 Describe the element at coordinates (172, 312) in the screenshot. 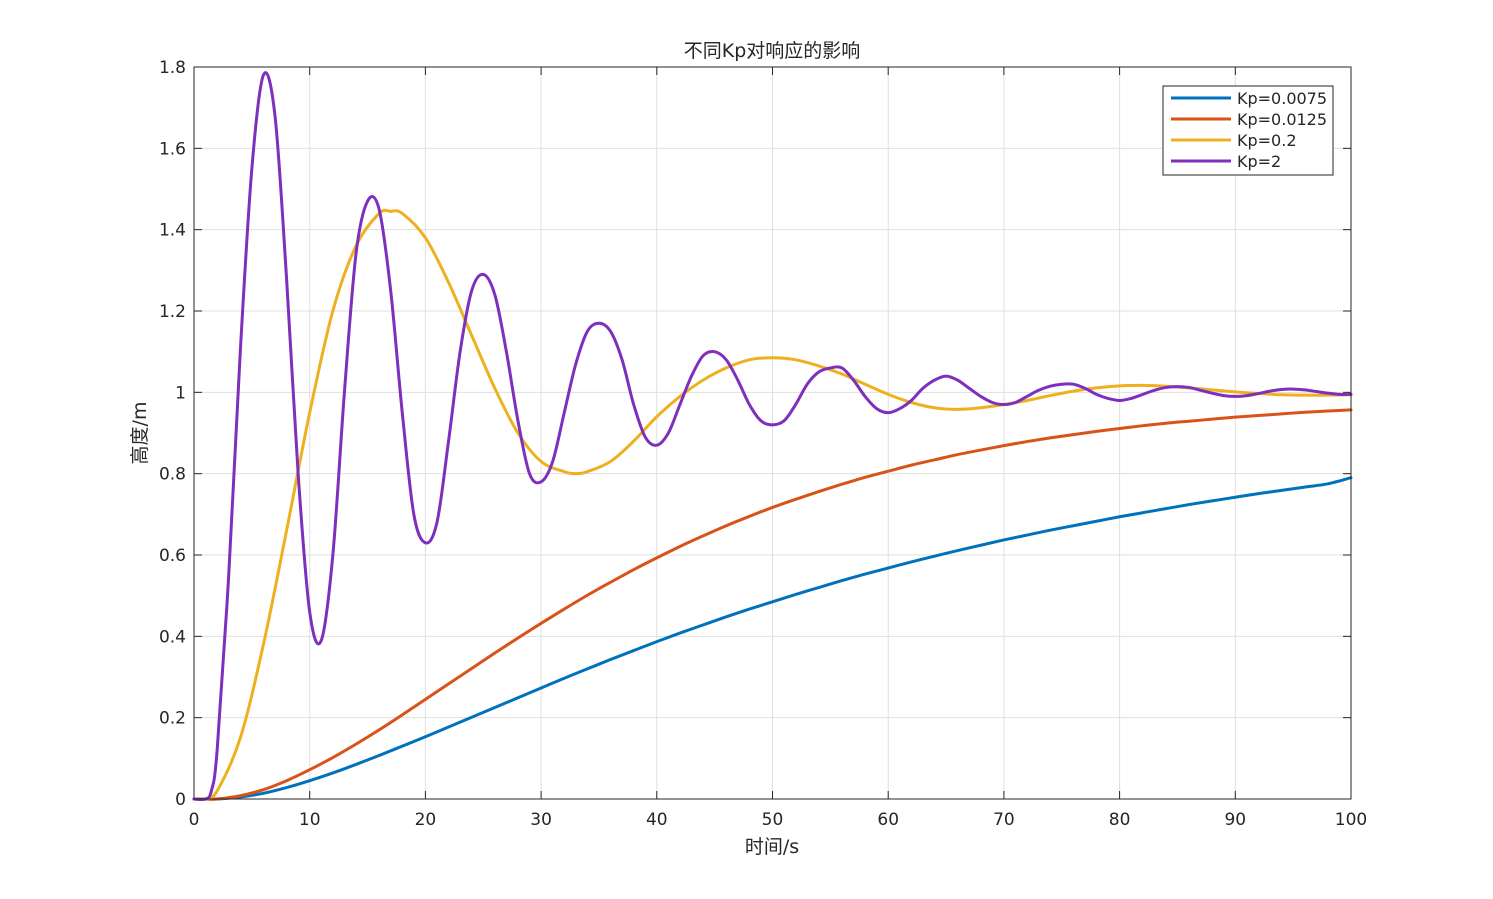

I see `y-tick-label: 1.2` at that location.